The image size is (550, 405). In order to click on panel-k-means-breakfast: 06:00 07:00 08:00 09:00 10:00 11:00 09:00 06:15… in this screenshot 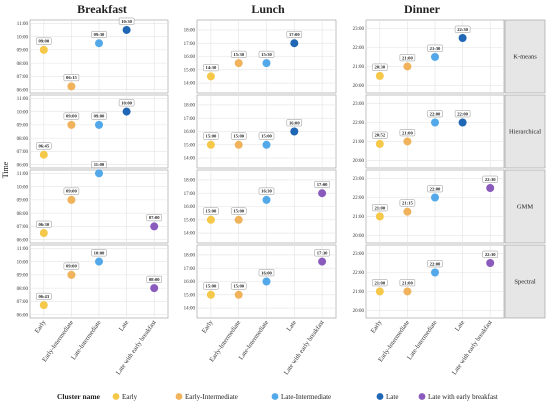, I will do `click(93, 55)`.